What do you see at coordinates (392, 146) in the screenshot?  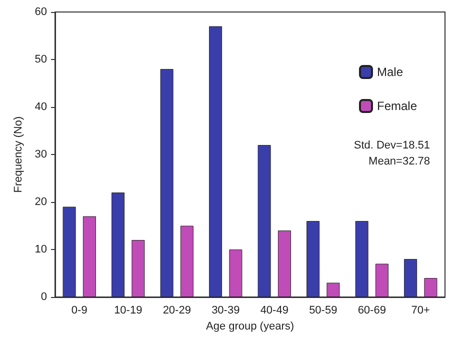 I see `annotation: Std. Dev=18.51` at bounding box center [392, 146].